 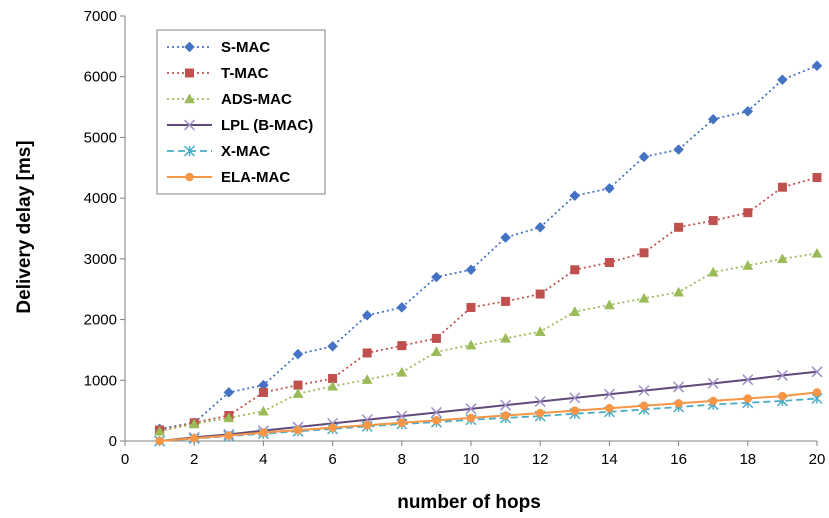 I want to click on x-tick-label: 4, so click(x=263, y=459).